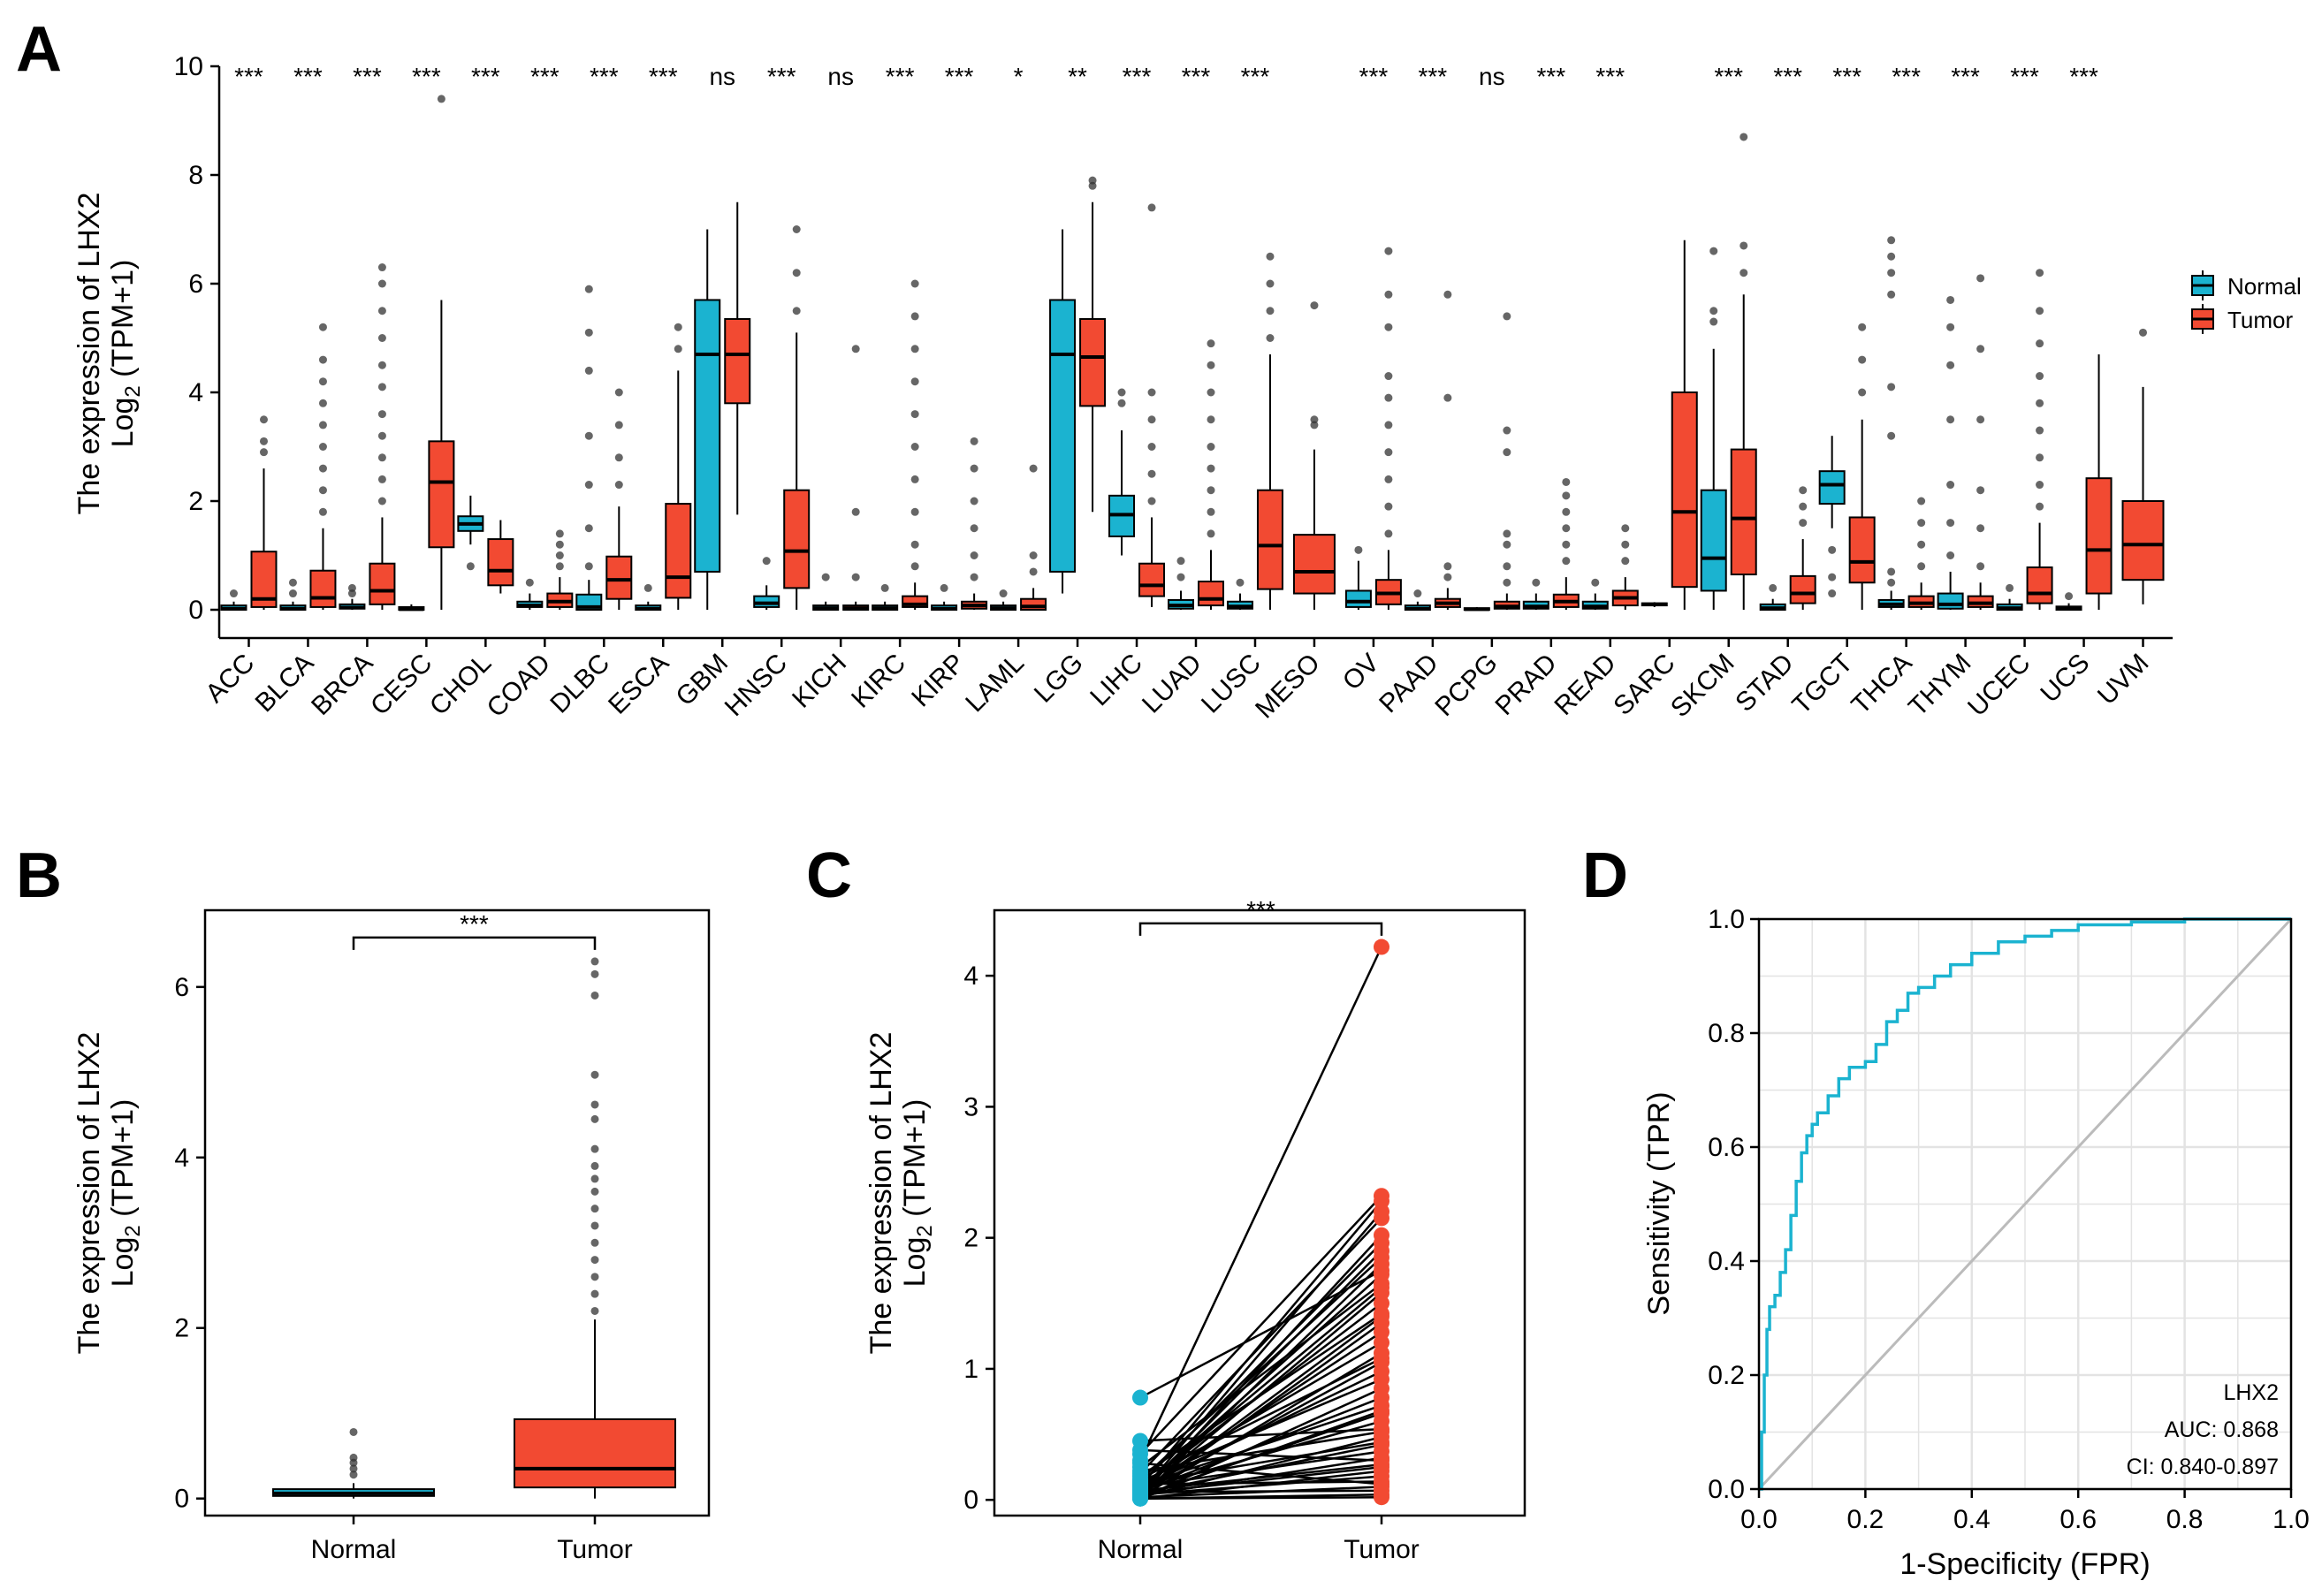  Describe the element at coordinates (1950, 555) in the screenshot. I see `normal-THYM-outlier` at that location.